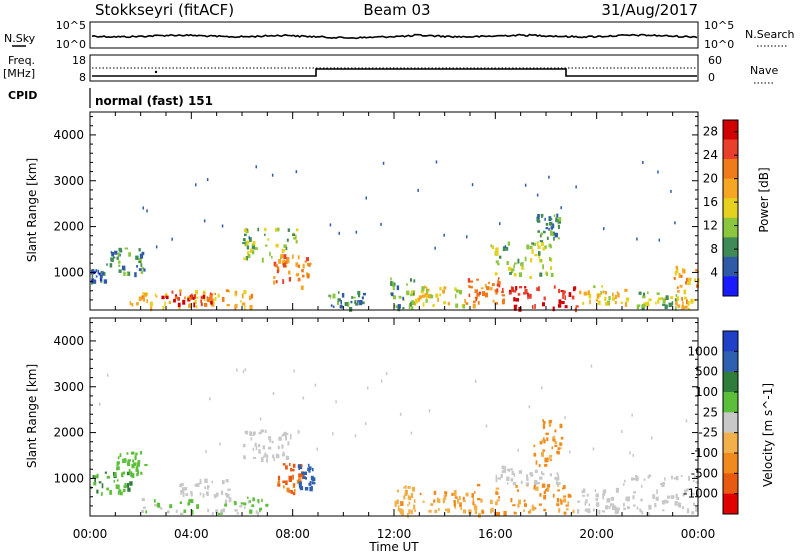  I want to click on colorbar-segment, so click(730, 422).